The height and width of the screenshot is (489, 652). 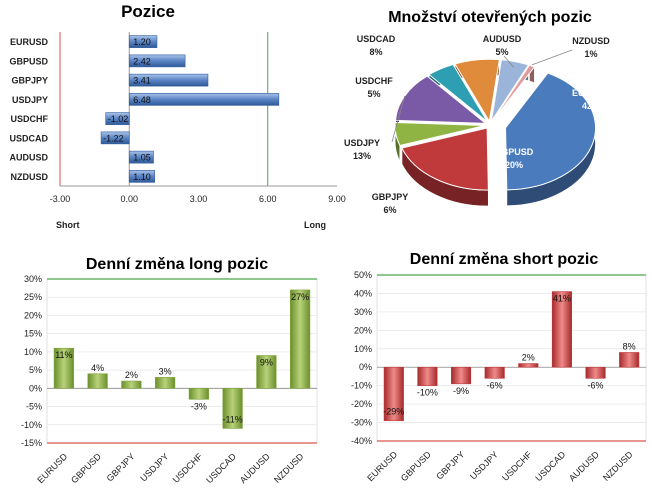 I want to click on pie-title: Množství otevřených pozic, so click(x=490, y=17).